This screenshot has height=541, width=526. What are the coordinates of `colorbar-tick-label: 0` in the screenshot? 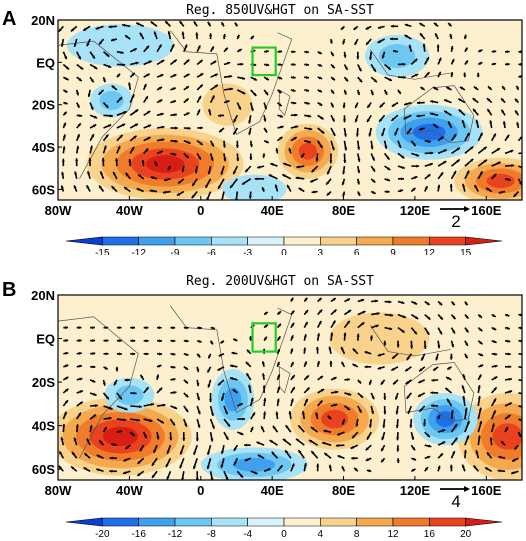 It's located at (284, 534).